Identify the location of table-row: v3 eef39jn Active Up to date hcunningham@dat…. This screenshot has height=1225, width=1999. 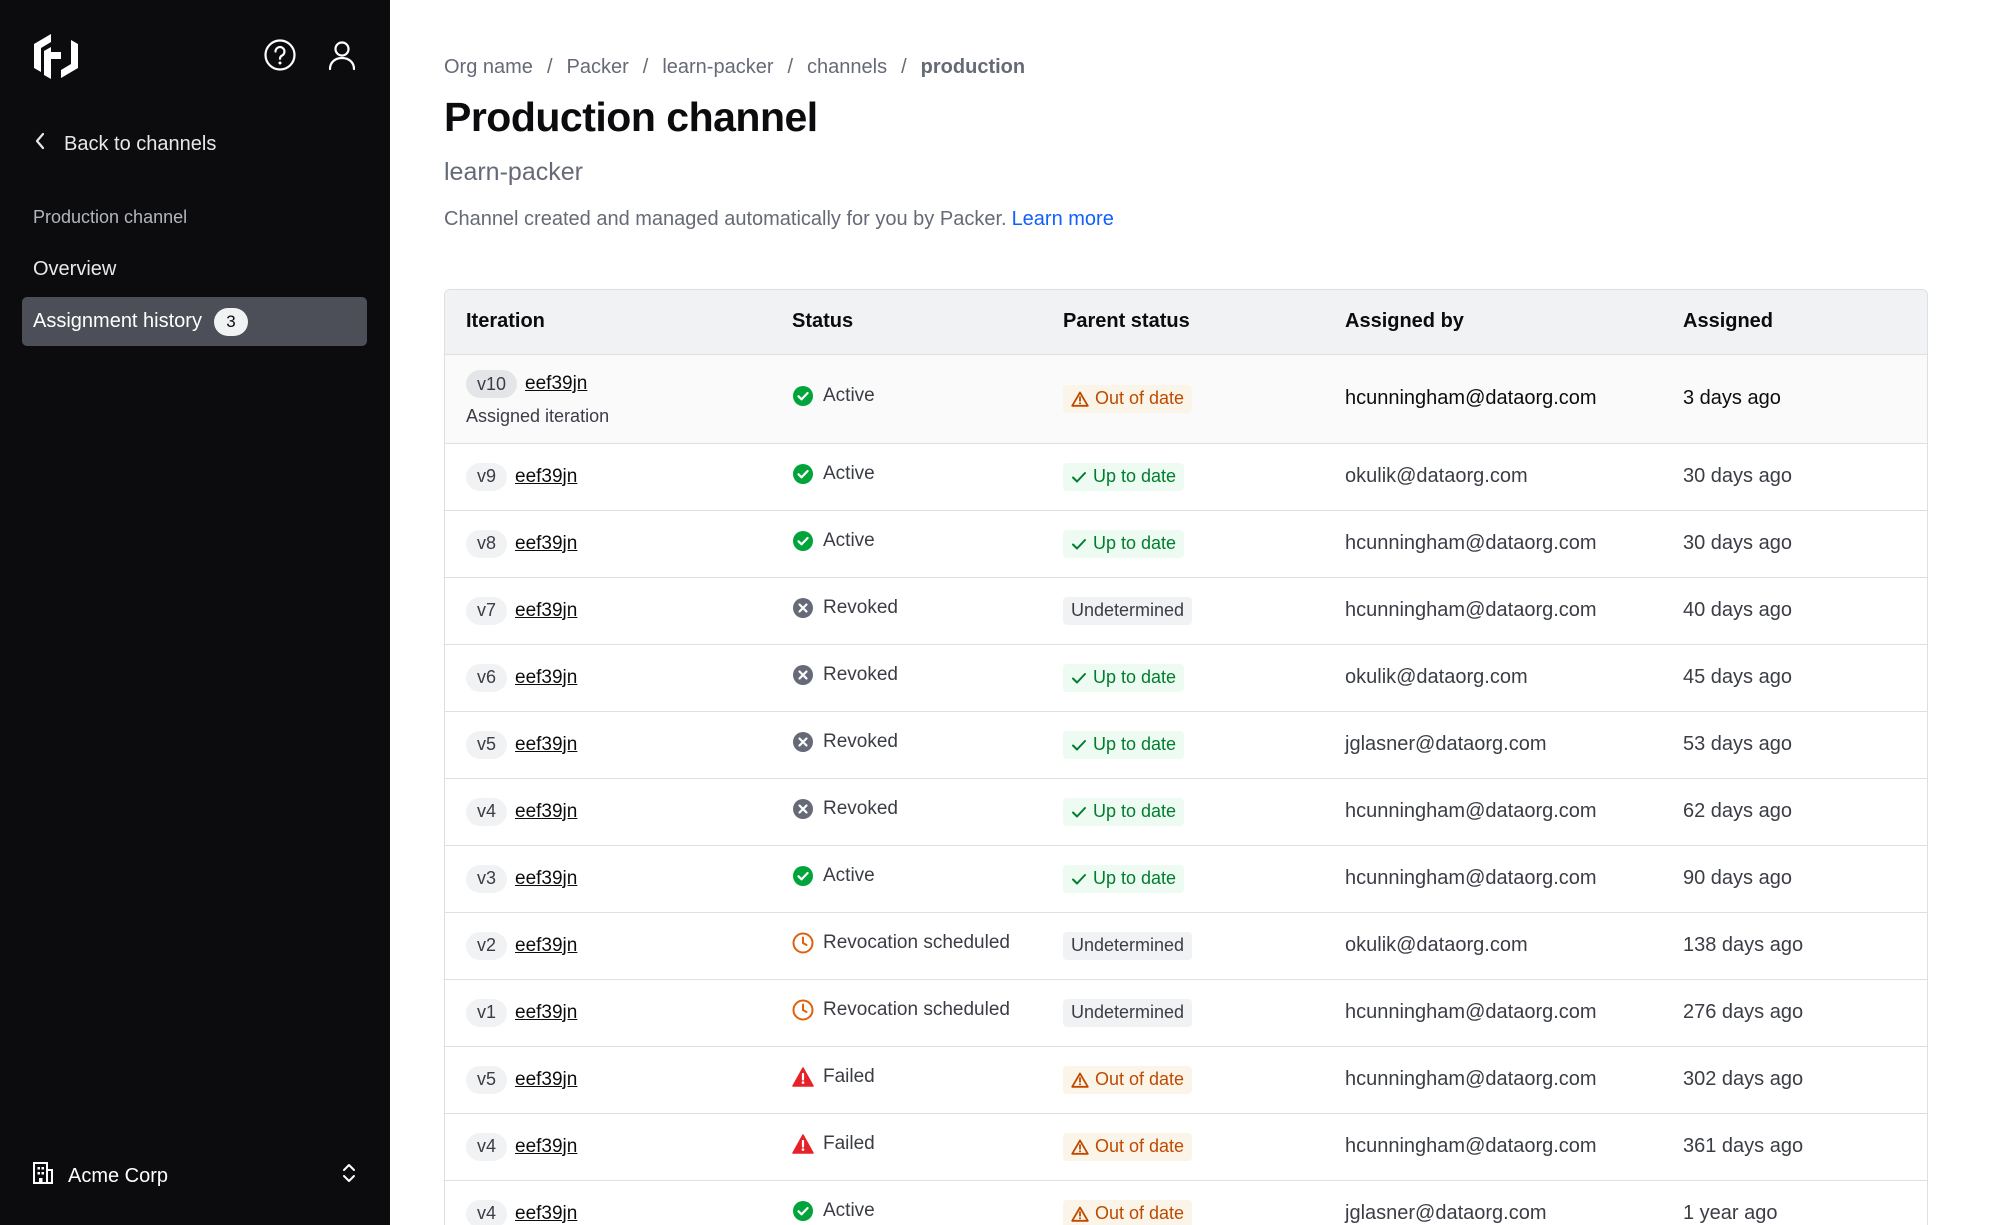
(1186, 879).